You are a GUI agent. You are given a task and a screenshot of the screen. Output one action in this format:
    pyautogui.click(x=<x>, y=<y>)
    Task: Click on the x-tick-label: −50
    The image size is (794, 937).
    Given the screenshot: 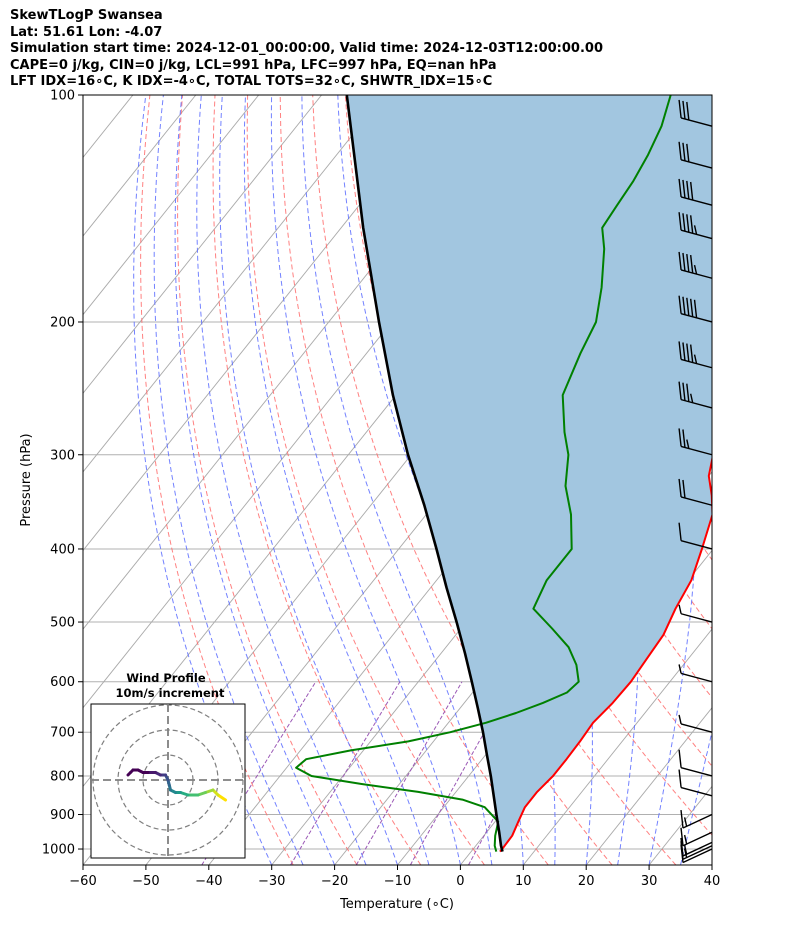 What is the action you would take?
    pyautogui.click(x=145, y=881)
    